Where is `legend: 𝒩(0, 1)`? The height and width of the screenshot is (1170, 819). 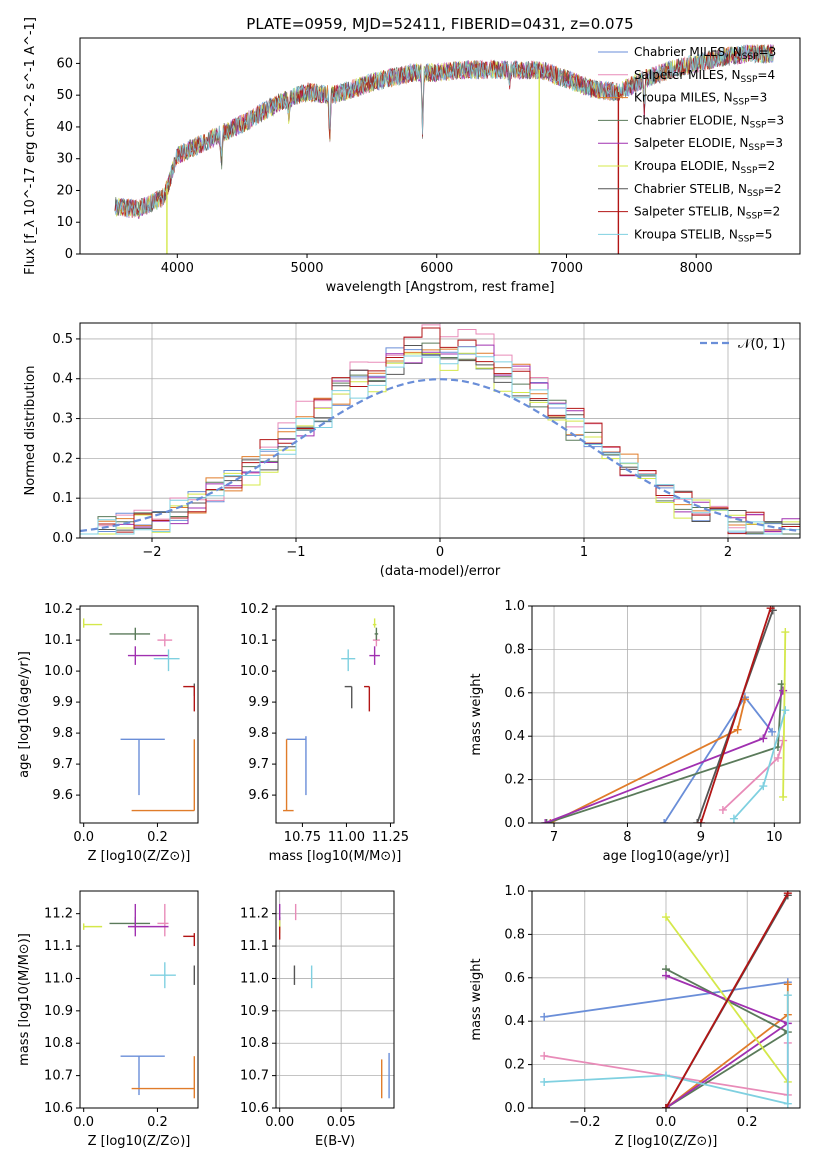
legend: 𝒩(0, 1) is located at coordinates (742, 344).